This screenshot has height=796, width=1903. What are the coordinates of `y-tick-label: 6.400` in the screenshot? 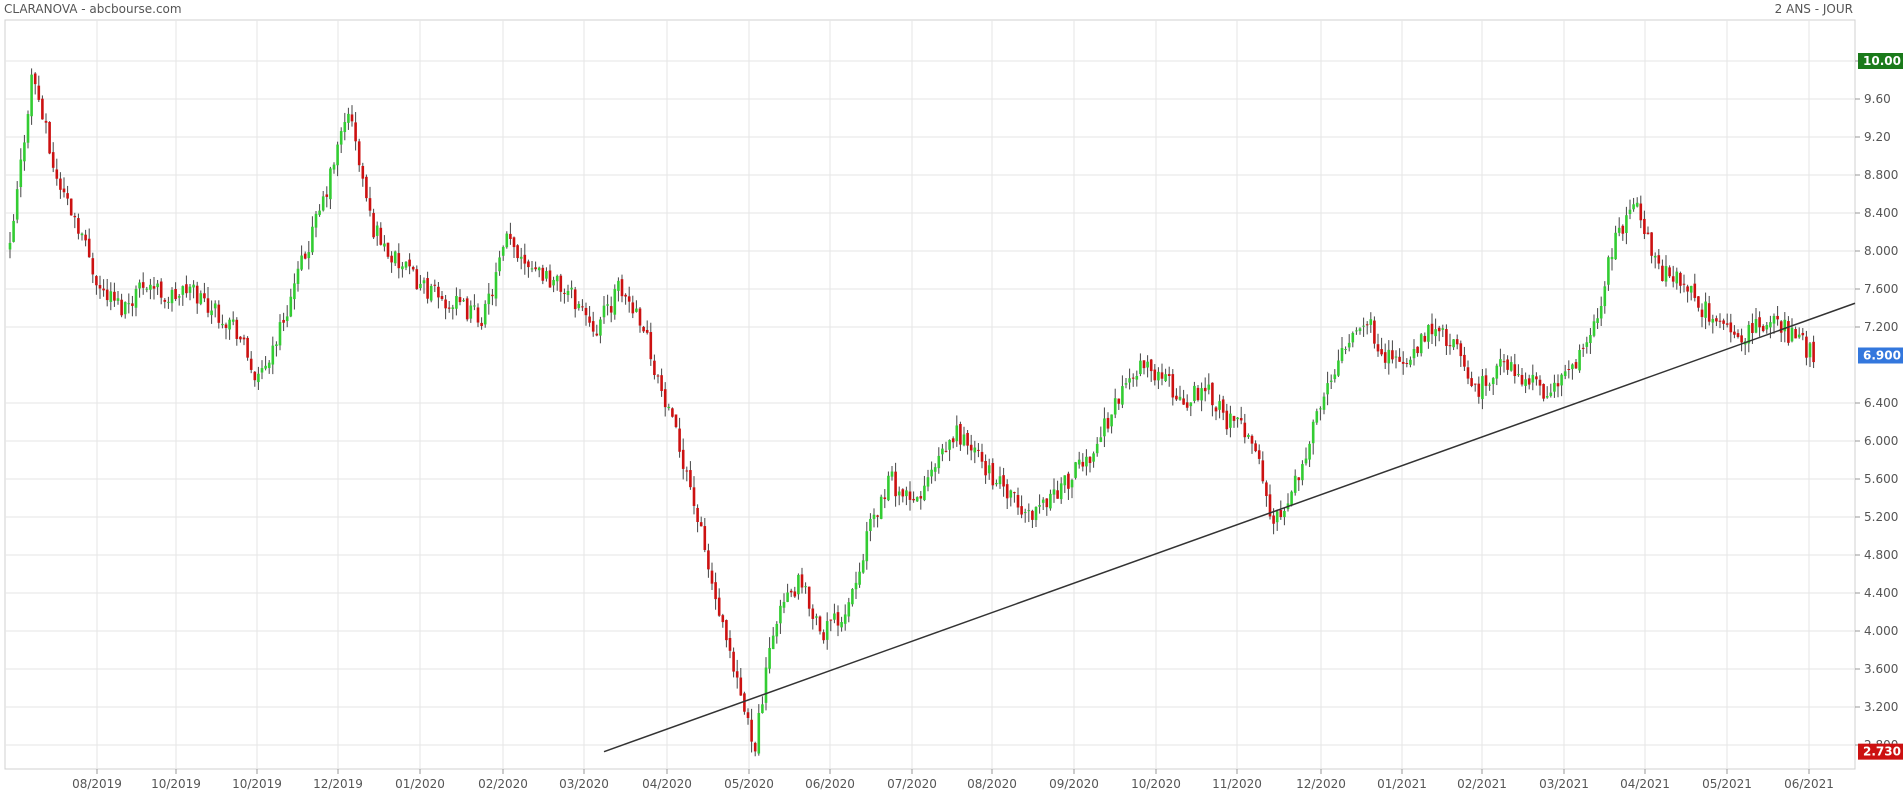 It's located at (1881, 403).